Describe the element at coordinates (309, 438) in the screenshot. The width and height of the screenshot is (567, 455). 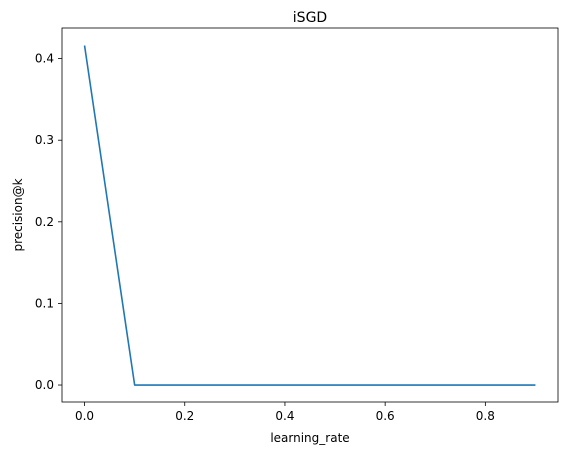
I see `x-axis-label: learning_rate` at that location.